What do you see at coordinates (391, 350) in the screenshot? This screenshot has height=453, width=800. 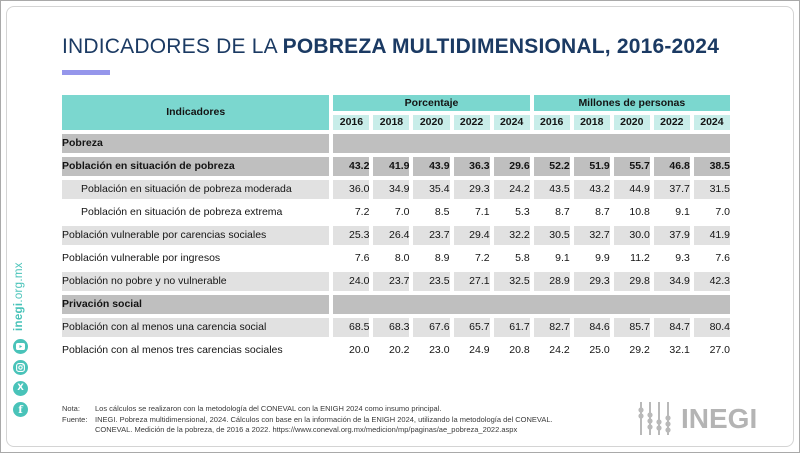 I see `value-cell: 20.2` at bounding box center [391, 350].